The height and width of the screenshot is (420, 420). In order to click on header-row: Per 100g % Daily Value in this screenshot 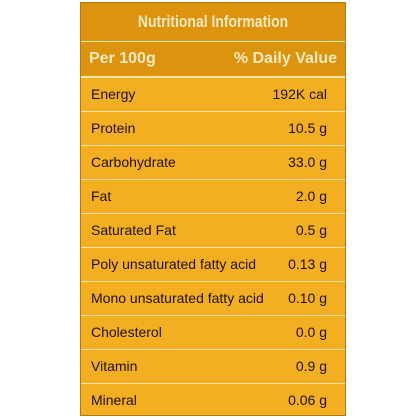, I will do `click(213, 60)`.